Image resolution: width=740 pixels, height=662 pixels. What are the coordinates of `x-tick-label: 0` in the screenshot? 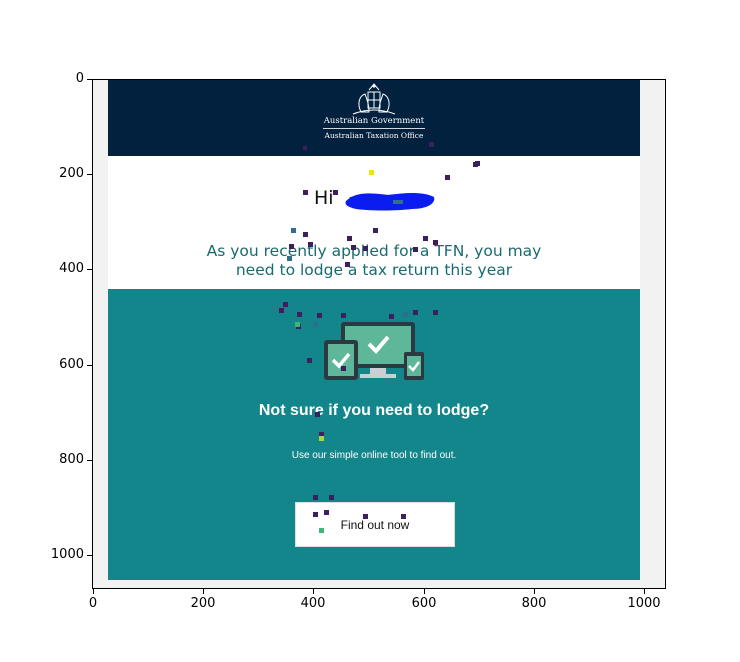 It's located at (93, 603).